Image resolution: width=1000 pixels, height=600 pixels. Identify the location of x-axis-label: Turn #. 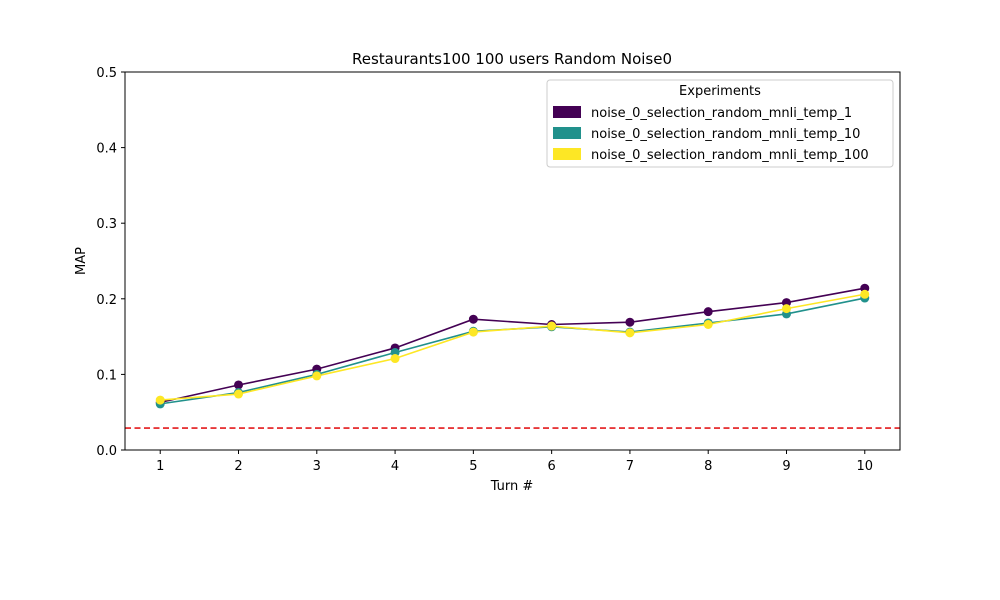
(512, 486).